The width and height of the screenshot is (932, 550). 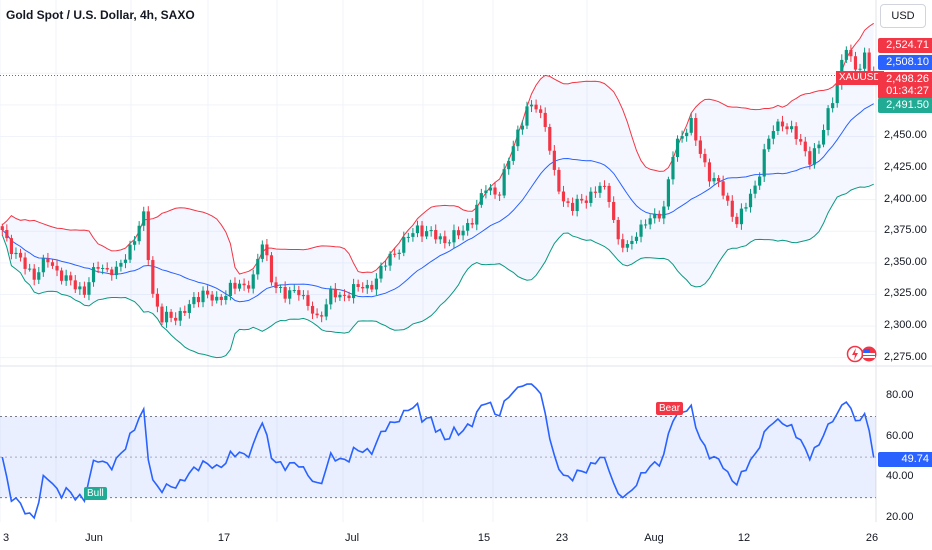 What do you see at coordinates (905, 167) in the screenshot?
I see `price-tick-label: 2,425.00` at bounding box center [905, 167].